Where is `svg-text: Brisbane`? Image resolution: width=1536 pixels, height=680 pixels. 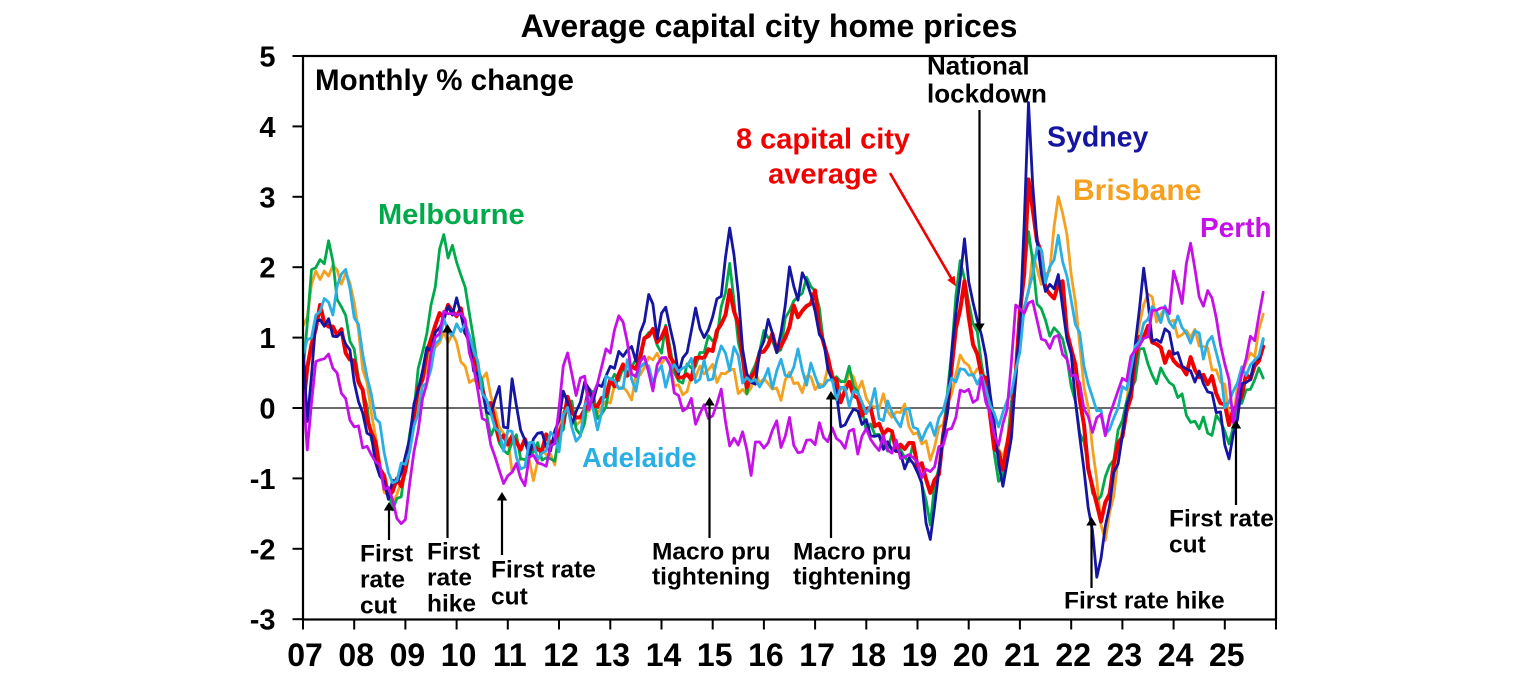 svg-text: Brisbane is located at coordinates (1137, 190).